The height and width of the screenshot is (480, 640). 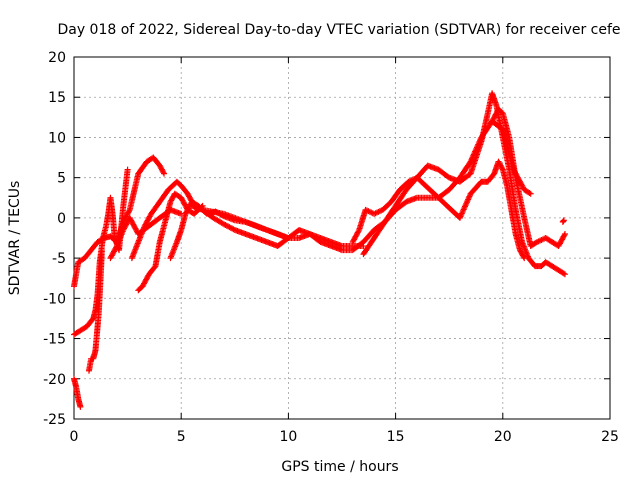 I want to click on x-tick-label: 25, so click(x=610, y=437).